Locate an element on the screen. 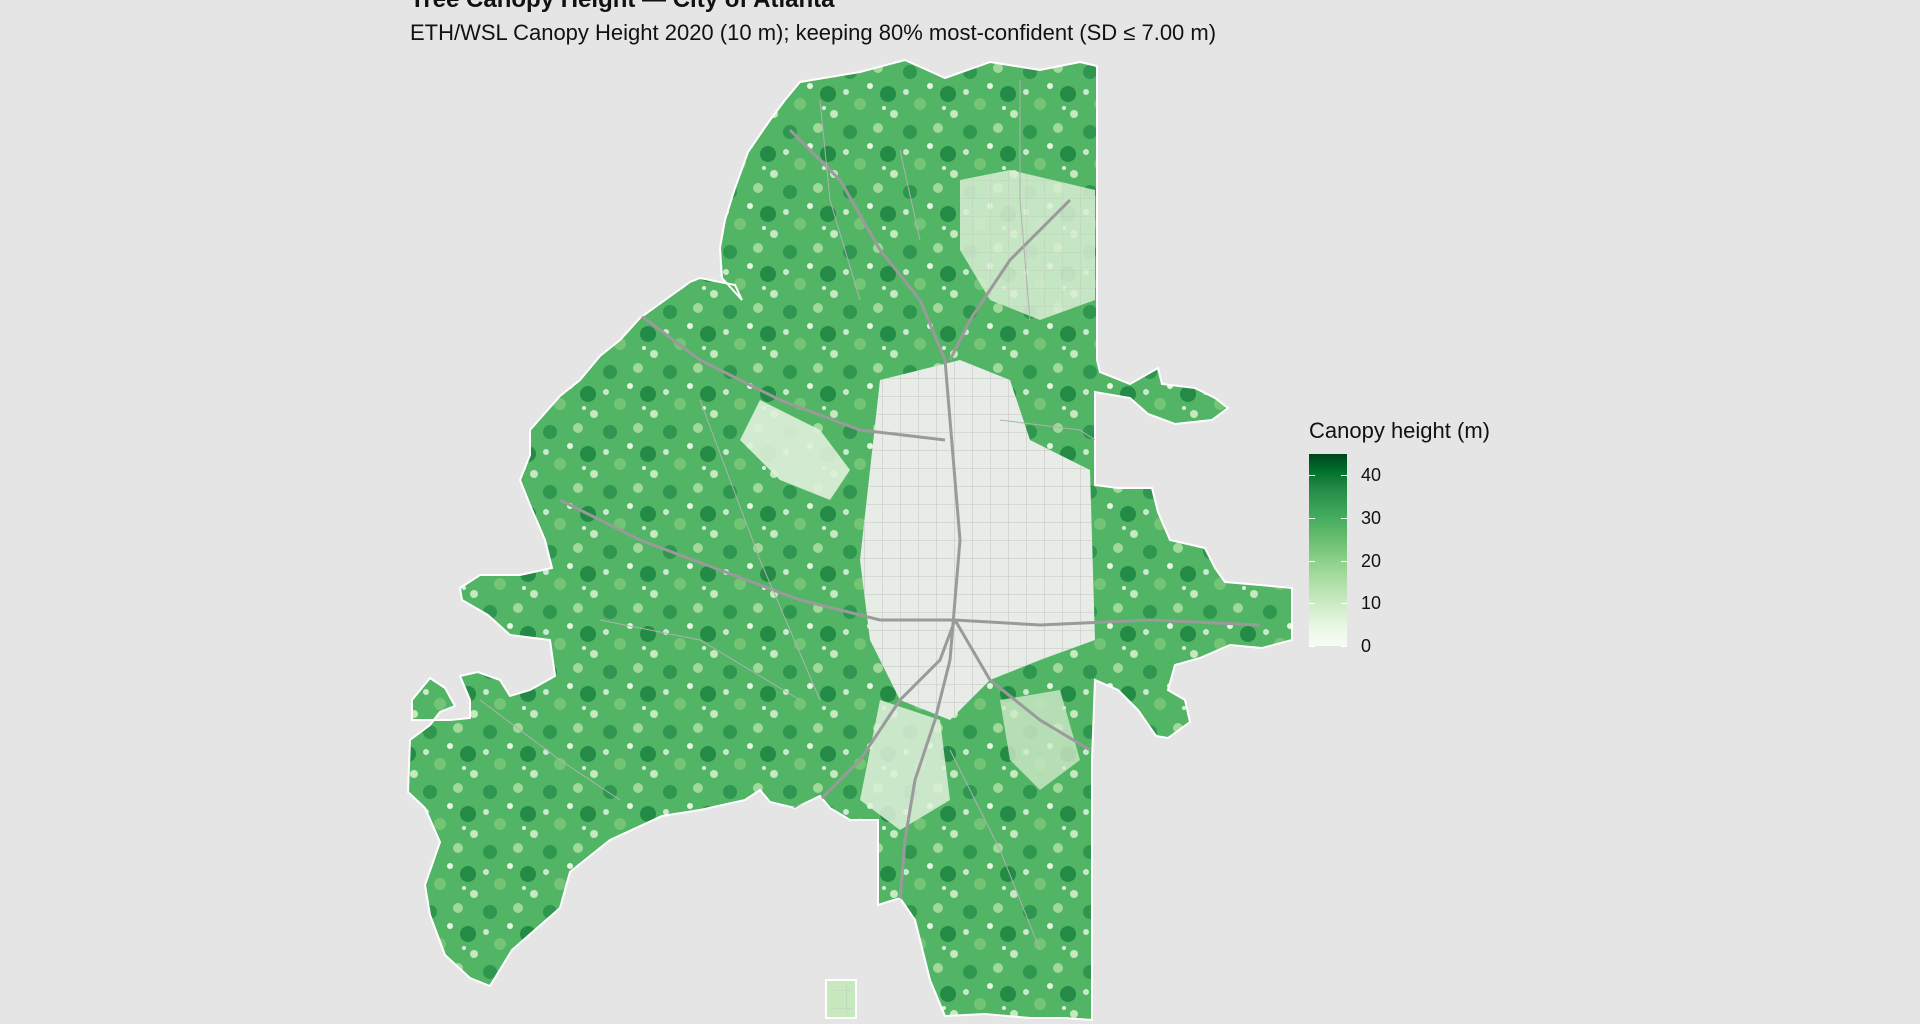  legend-tick-label: 40 is located at coordinates (1371, 475).